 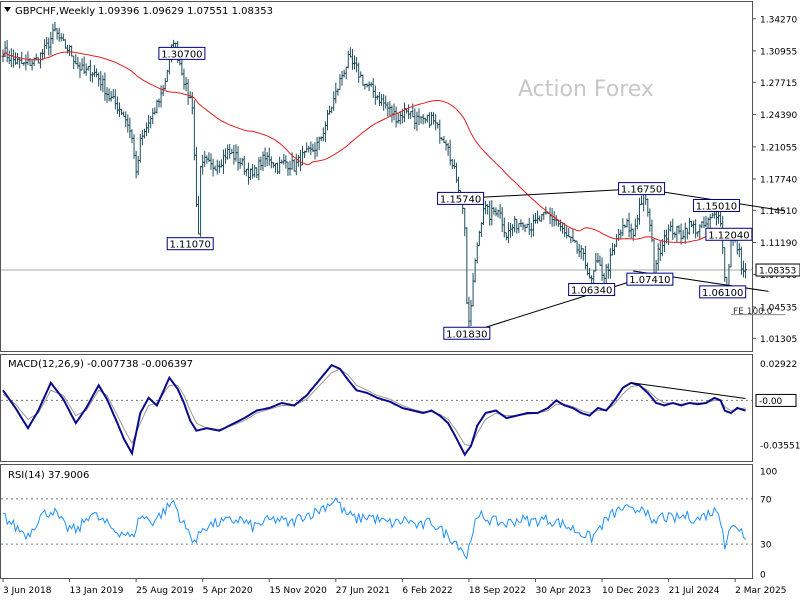 I want to click on price-annotation: 1.06100, so click(x=723, y=292).